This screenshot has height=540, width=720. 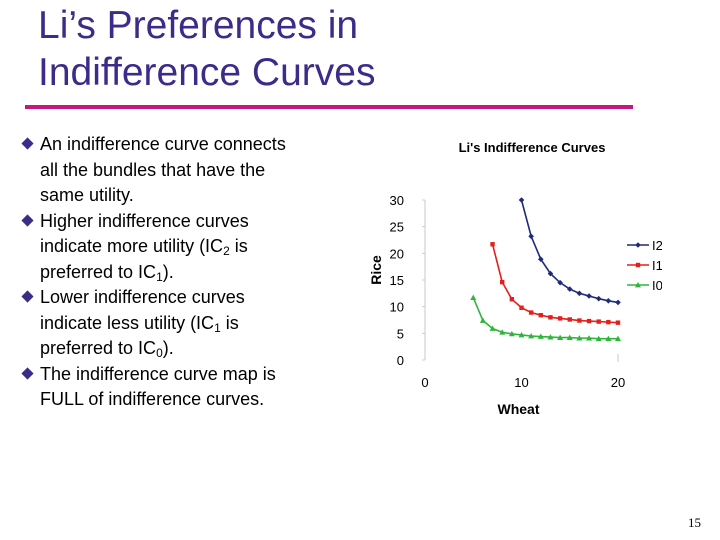 I want to click on y-tick-label: 10, so click(x=397, y=307).